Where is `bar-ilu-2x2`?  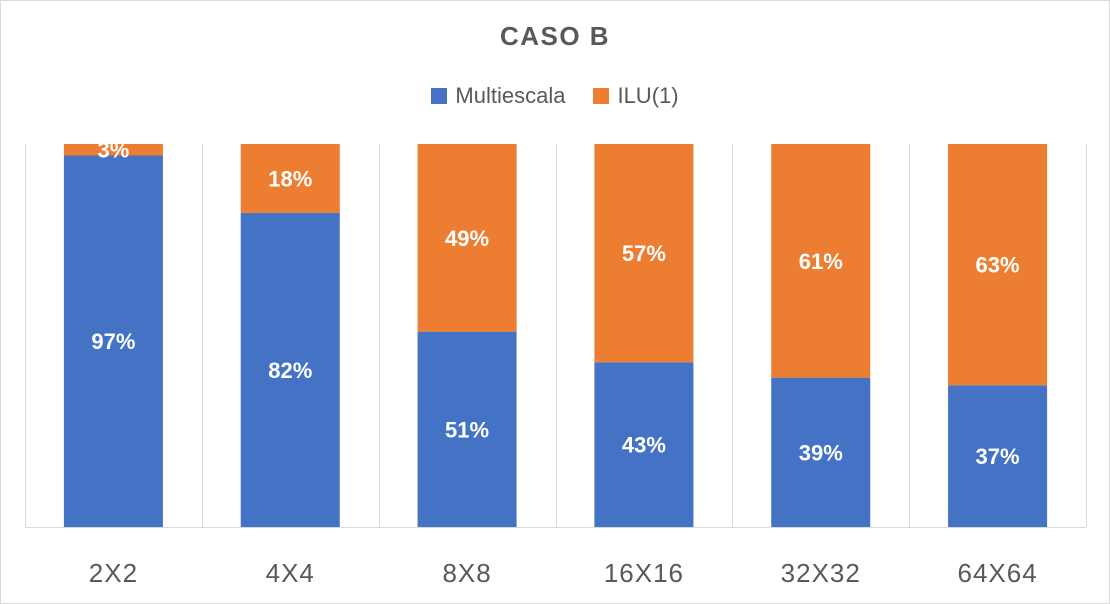 bar-ilu-2x2 is located at coordinates (113, 150).